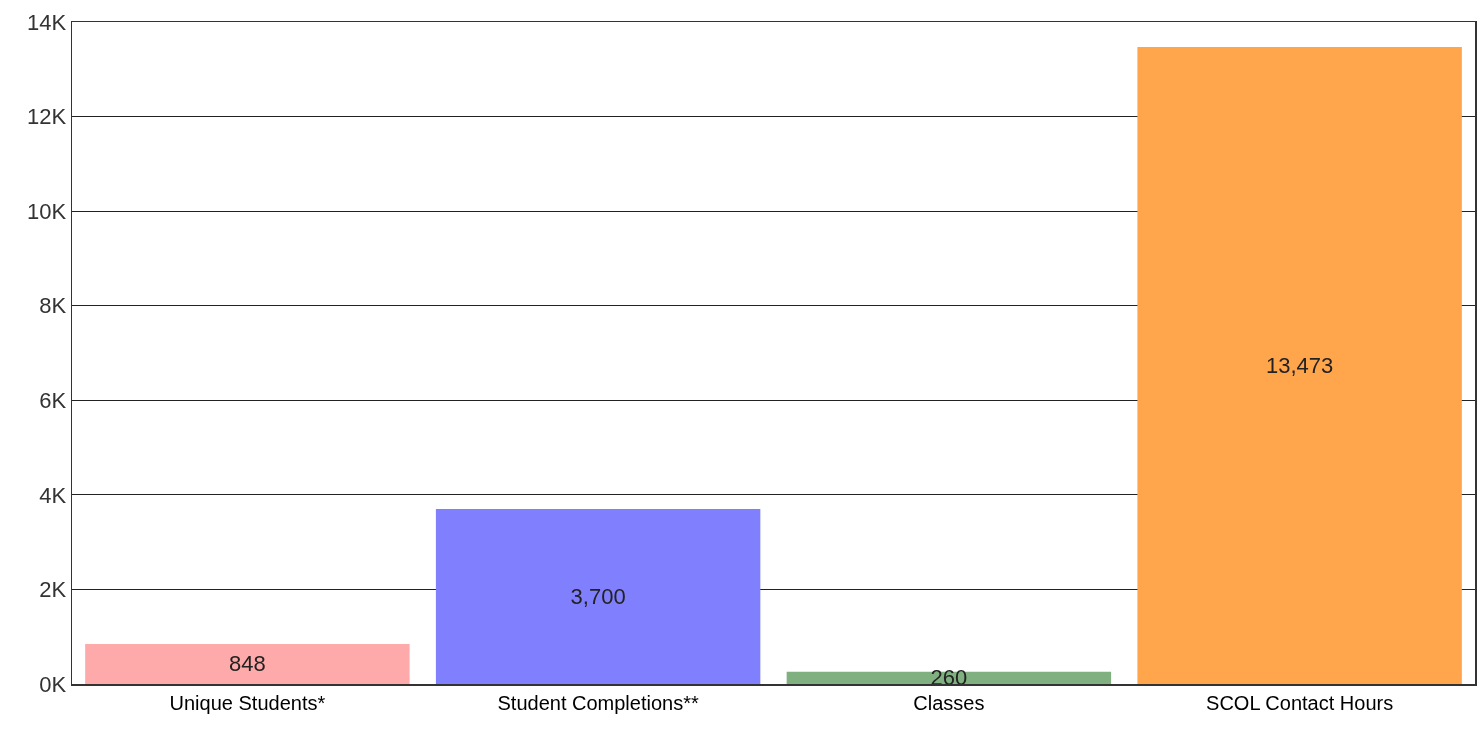  What do you see at coordinates (46, 211) in the screenshot?
I see `y-tick-label: 10K` at bounding box center [46, 211].